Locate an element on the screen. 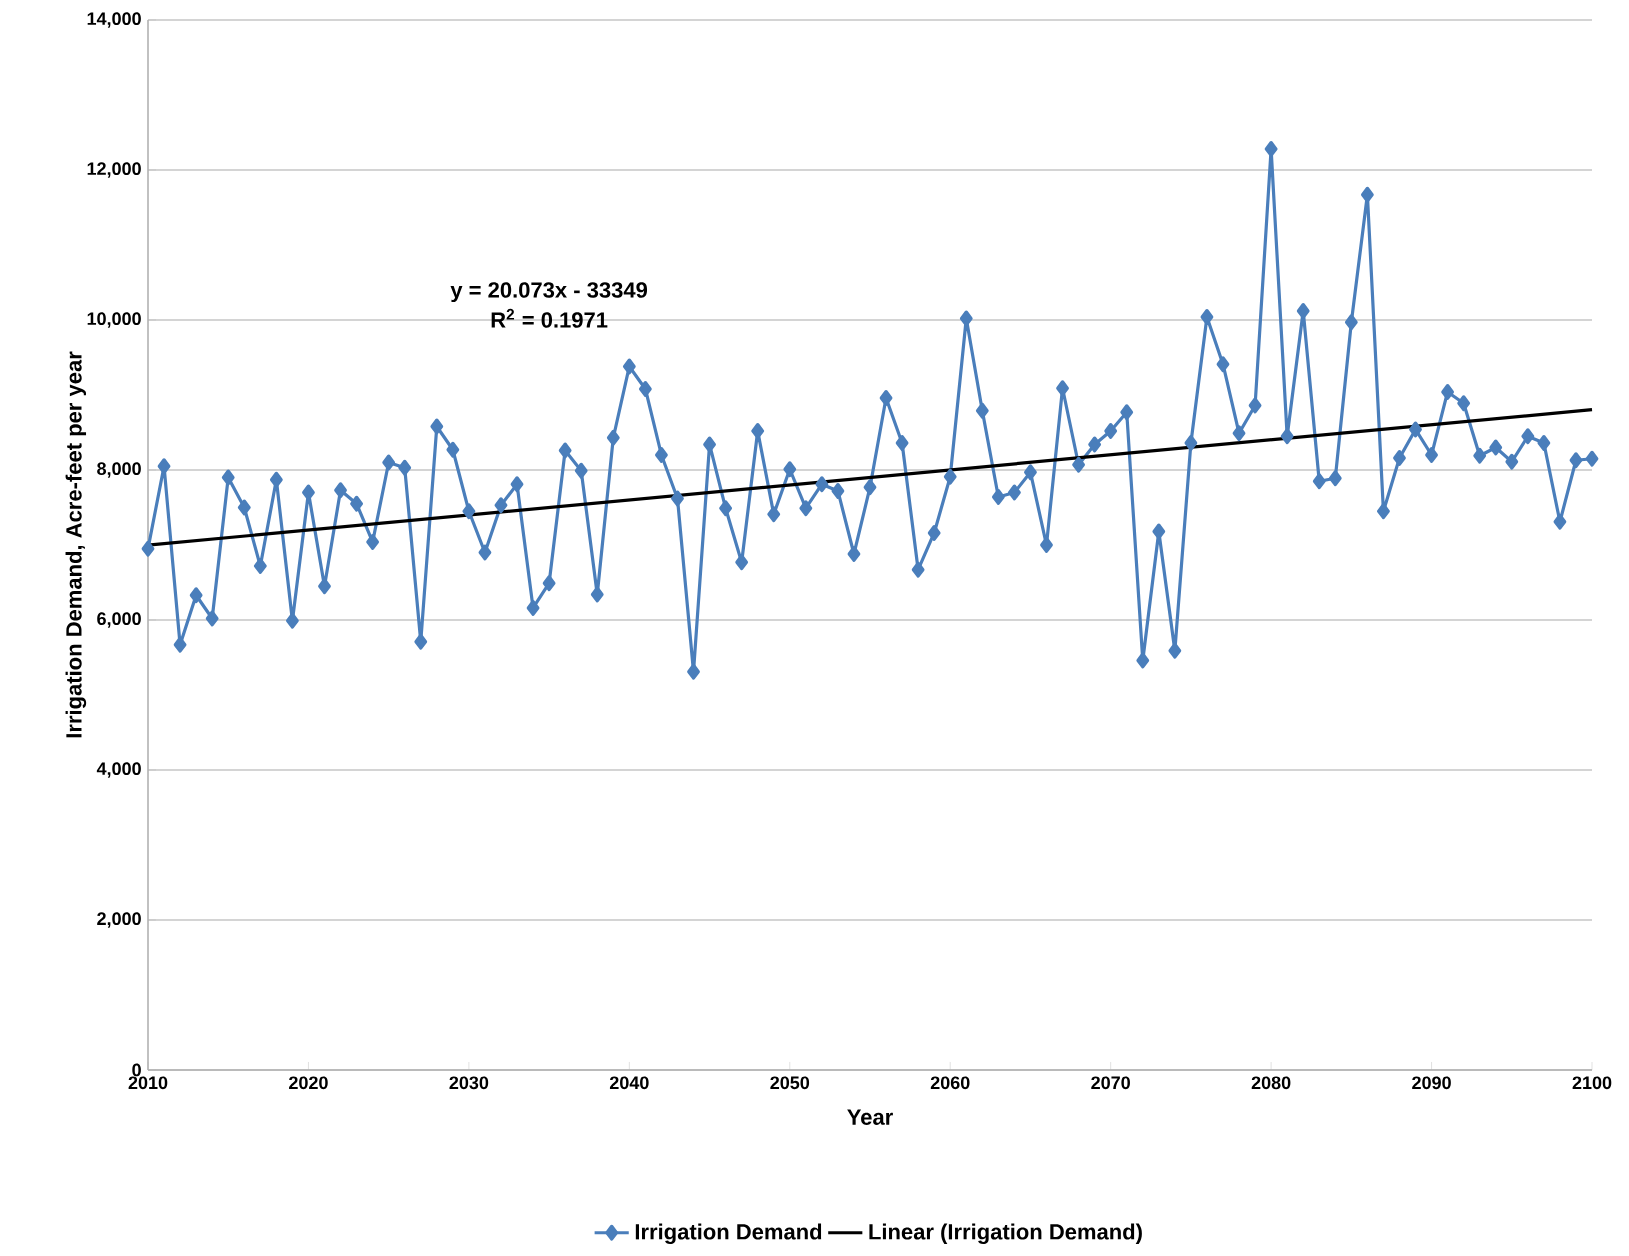 This screenshot has width=1629, height=1256. x-axis-title: Year is located at coordinates (870, 1117).